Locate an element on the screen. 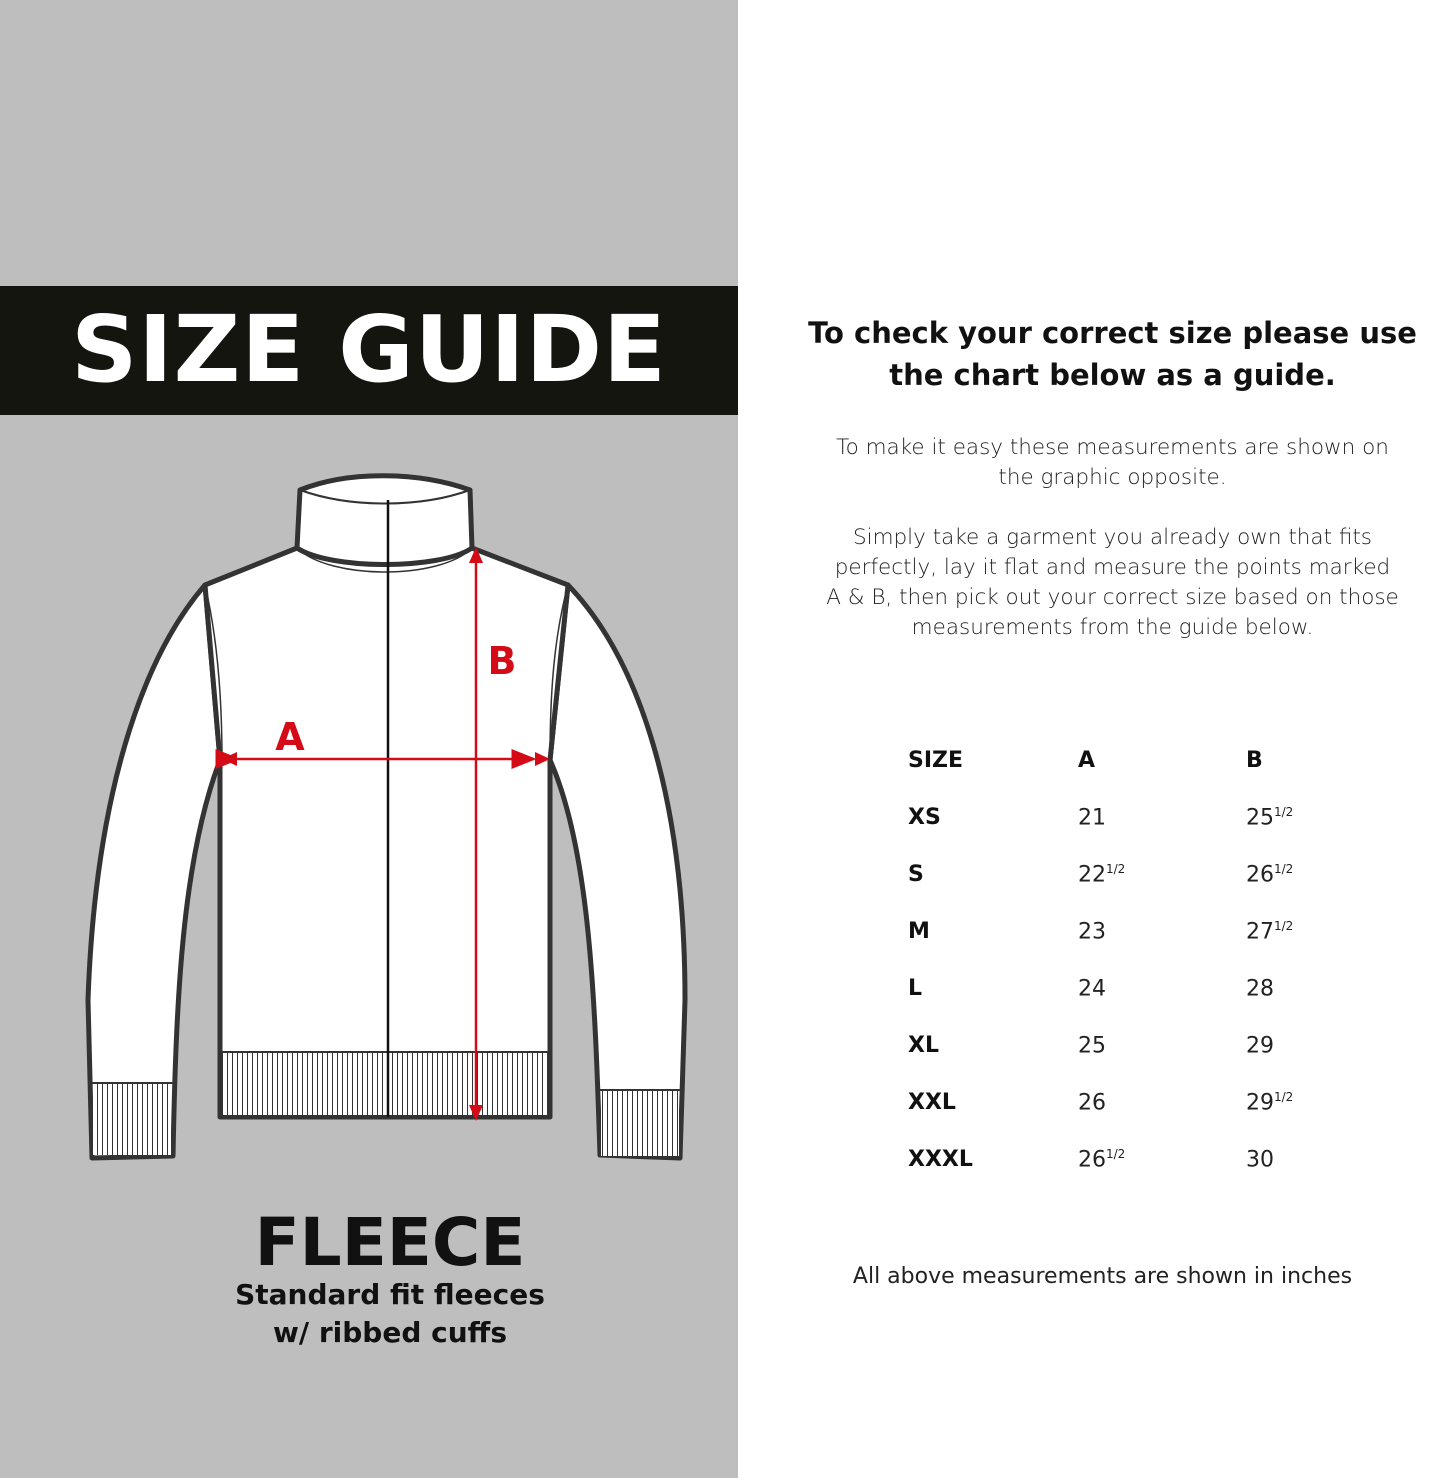 This screenshot has height=1478, width=1445. label-b: B is located at coordinates (502, 661).